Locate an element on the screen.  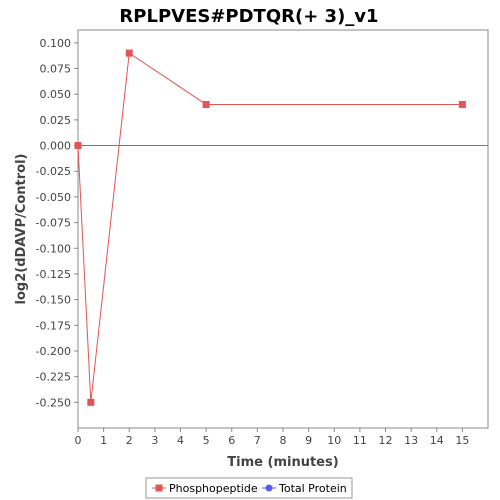
x-tick-label: 9 is located at coordinates (308, 440).